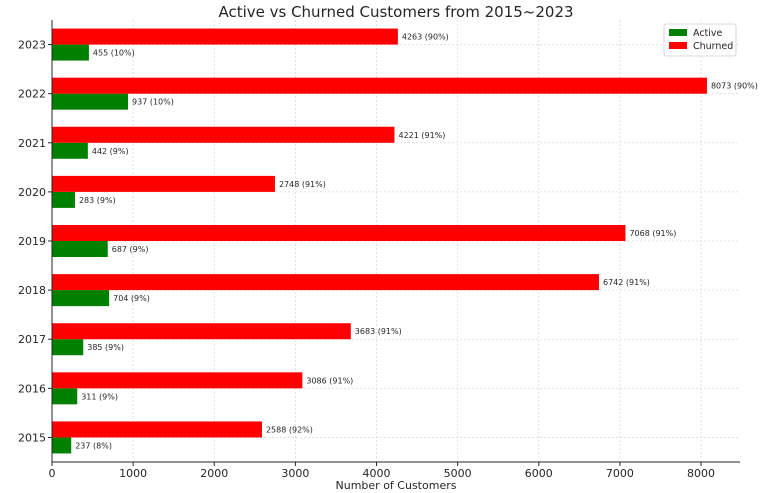  What do you see at coordinates (70, 52) in the screenshot?
I see `active-bar-2023` at bounding box center [70, 52].